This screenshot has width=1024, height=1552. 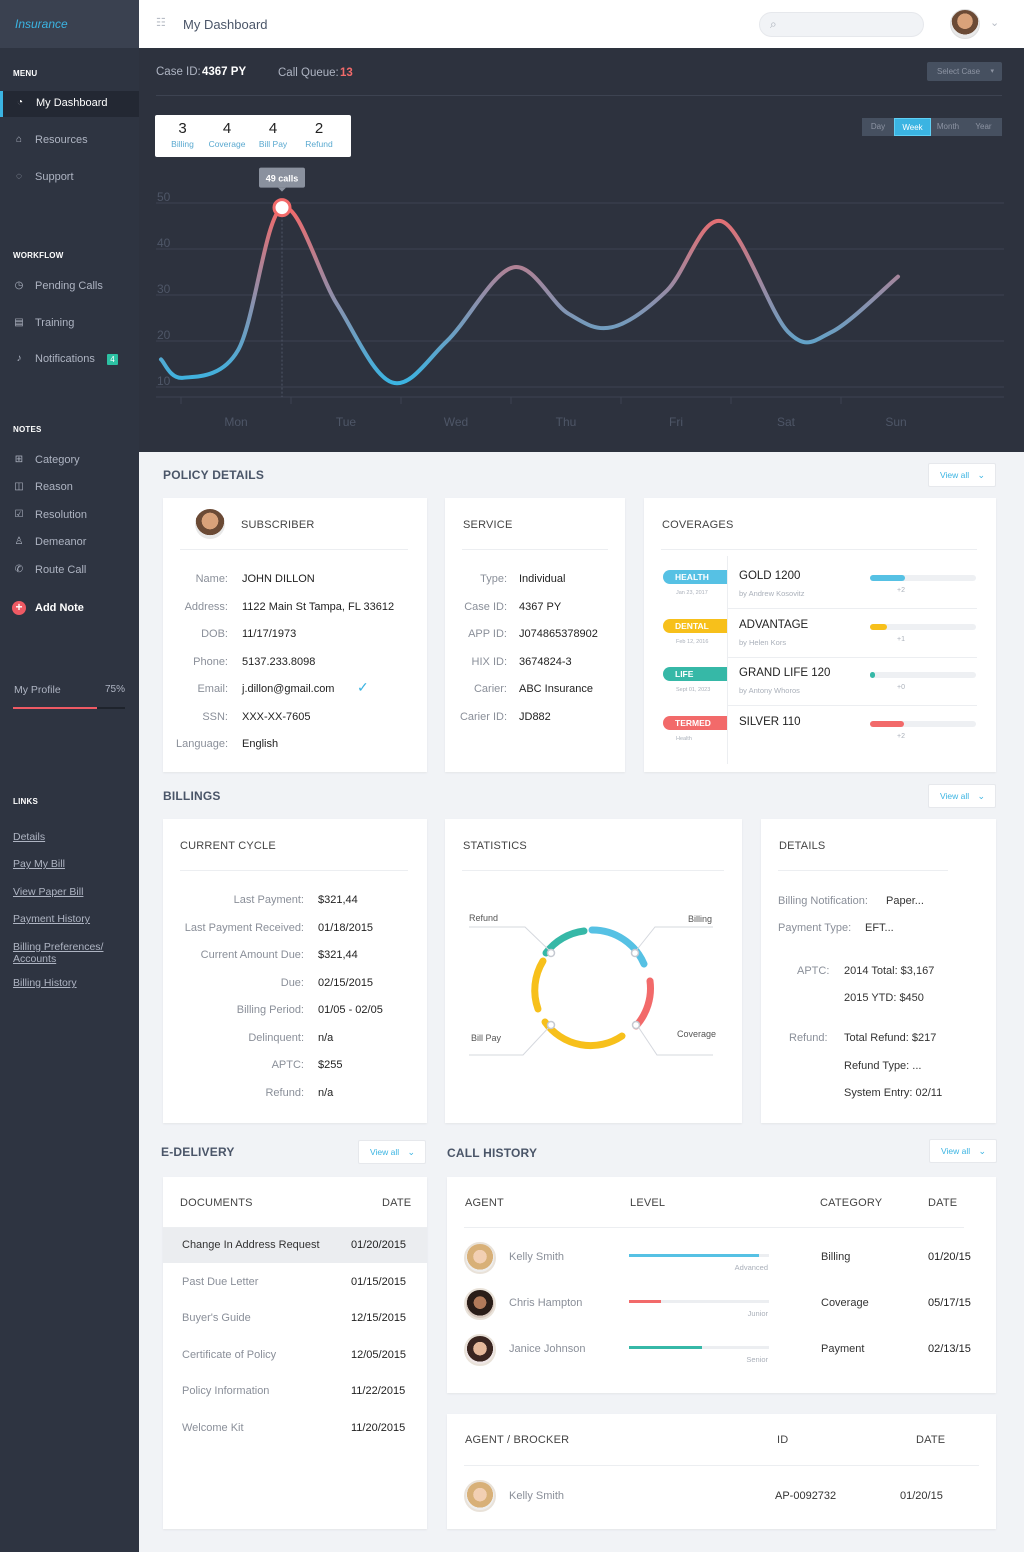 I want to click on range-month-button: Month, so click(x=948, y=127).